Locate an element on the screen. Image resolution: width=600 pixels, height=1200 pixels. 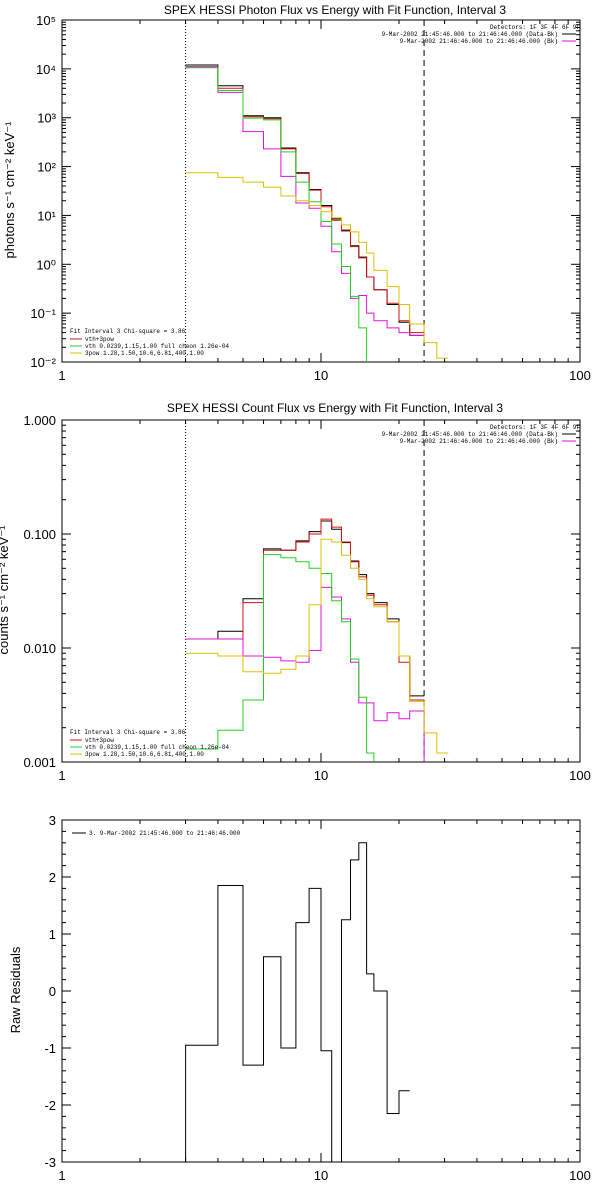
count-y-tick-label: 0.100 is located at coordinates (39, 534).